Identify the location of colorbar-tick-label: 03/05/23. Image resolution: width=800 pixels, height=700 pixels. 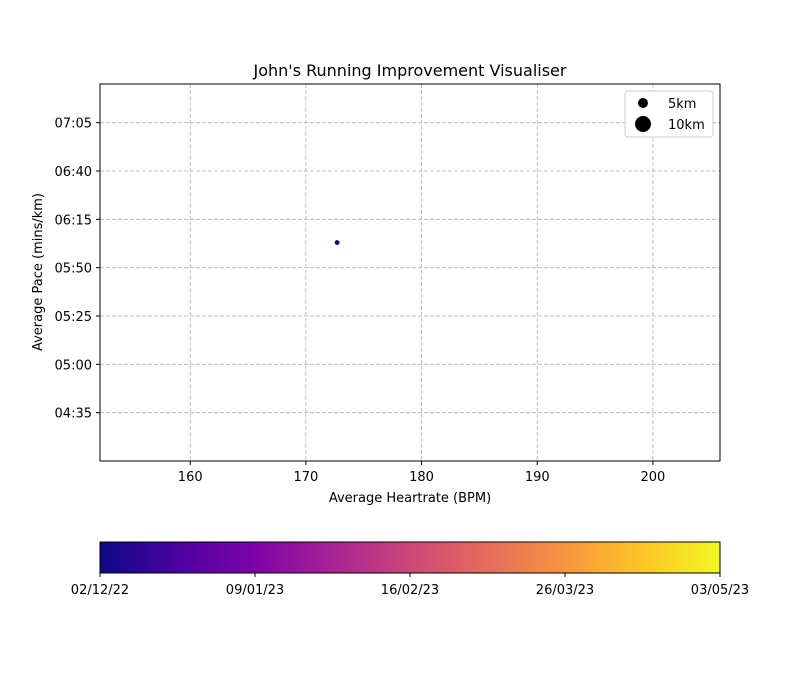
(720, 590).